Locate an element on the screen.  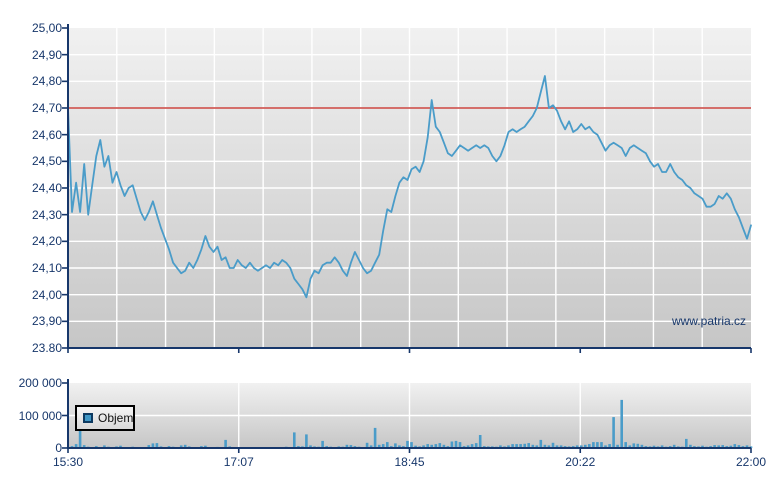
time-tick-label: 15:30 is located at coordinates (68, 462).